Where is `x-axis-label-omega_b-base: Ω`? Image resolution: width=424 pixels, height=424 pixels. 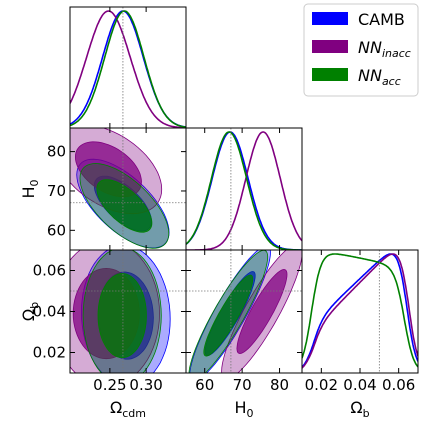
x-axis-label-omega_b-base: Ω is located at coordinates (356, 407).